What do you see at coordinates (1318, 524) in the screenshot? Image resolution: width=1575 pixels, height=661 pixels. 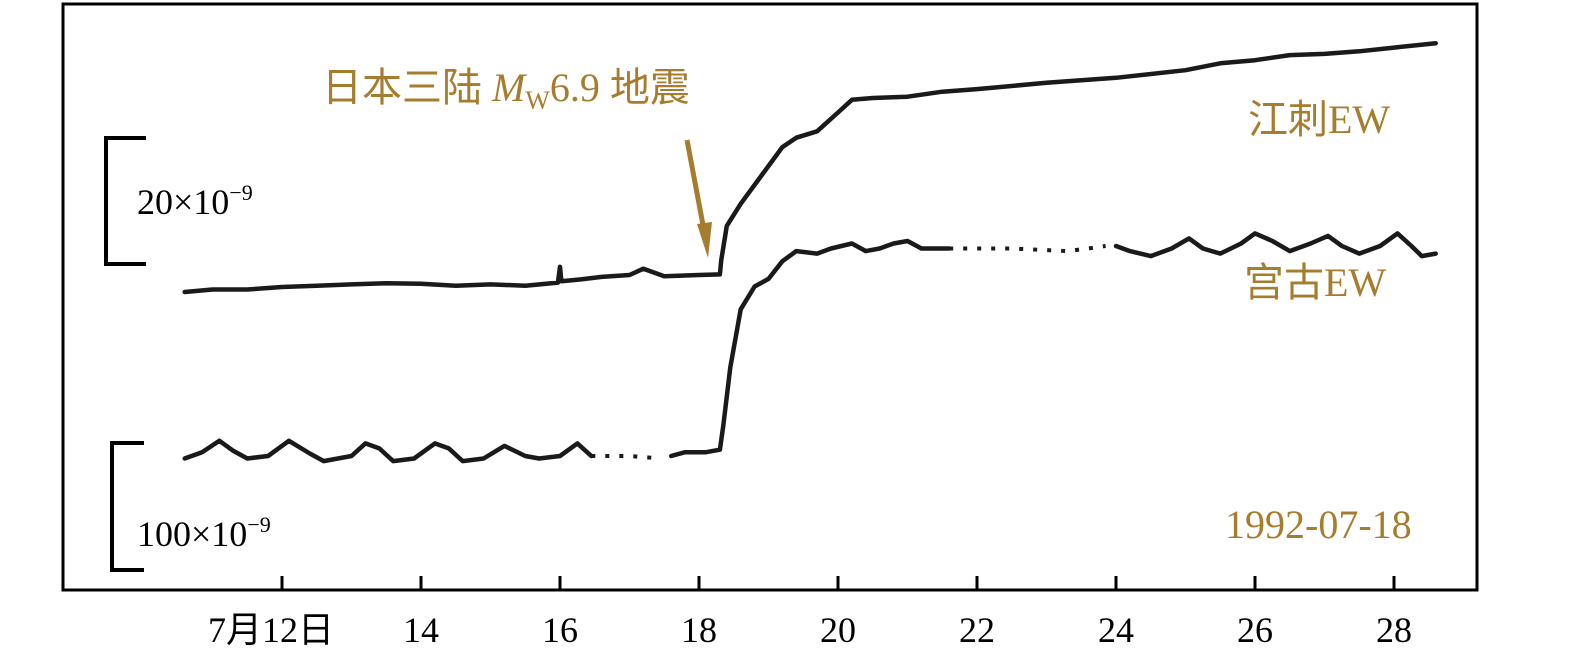 I see `date-label: 1992-07-18` at bounding box center [1318, 524].